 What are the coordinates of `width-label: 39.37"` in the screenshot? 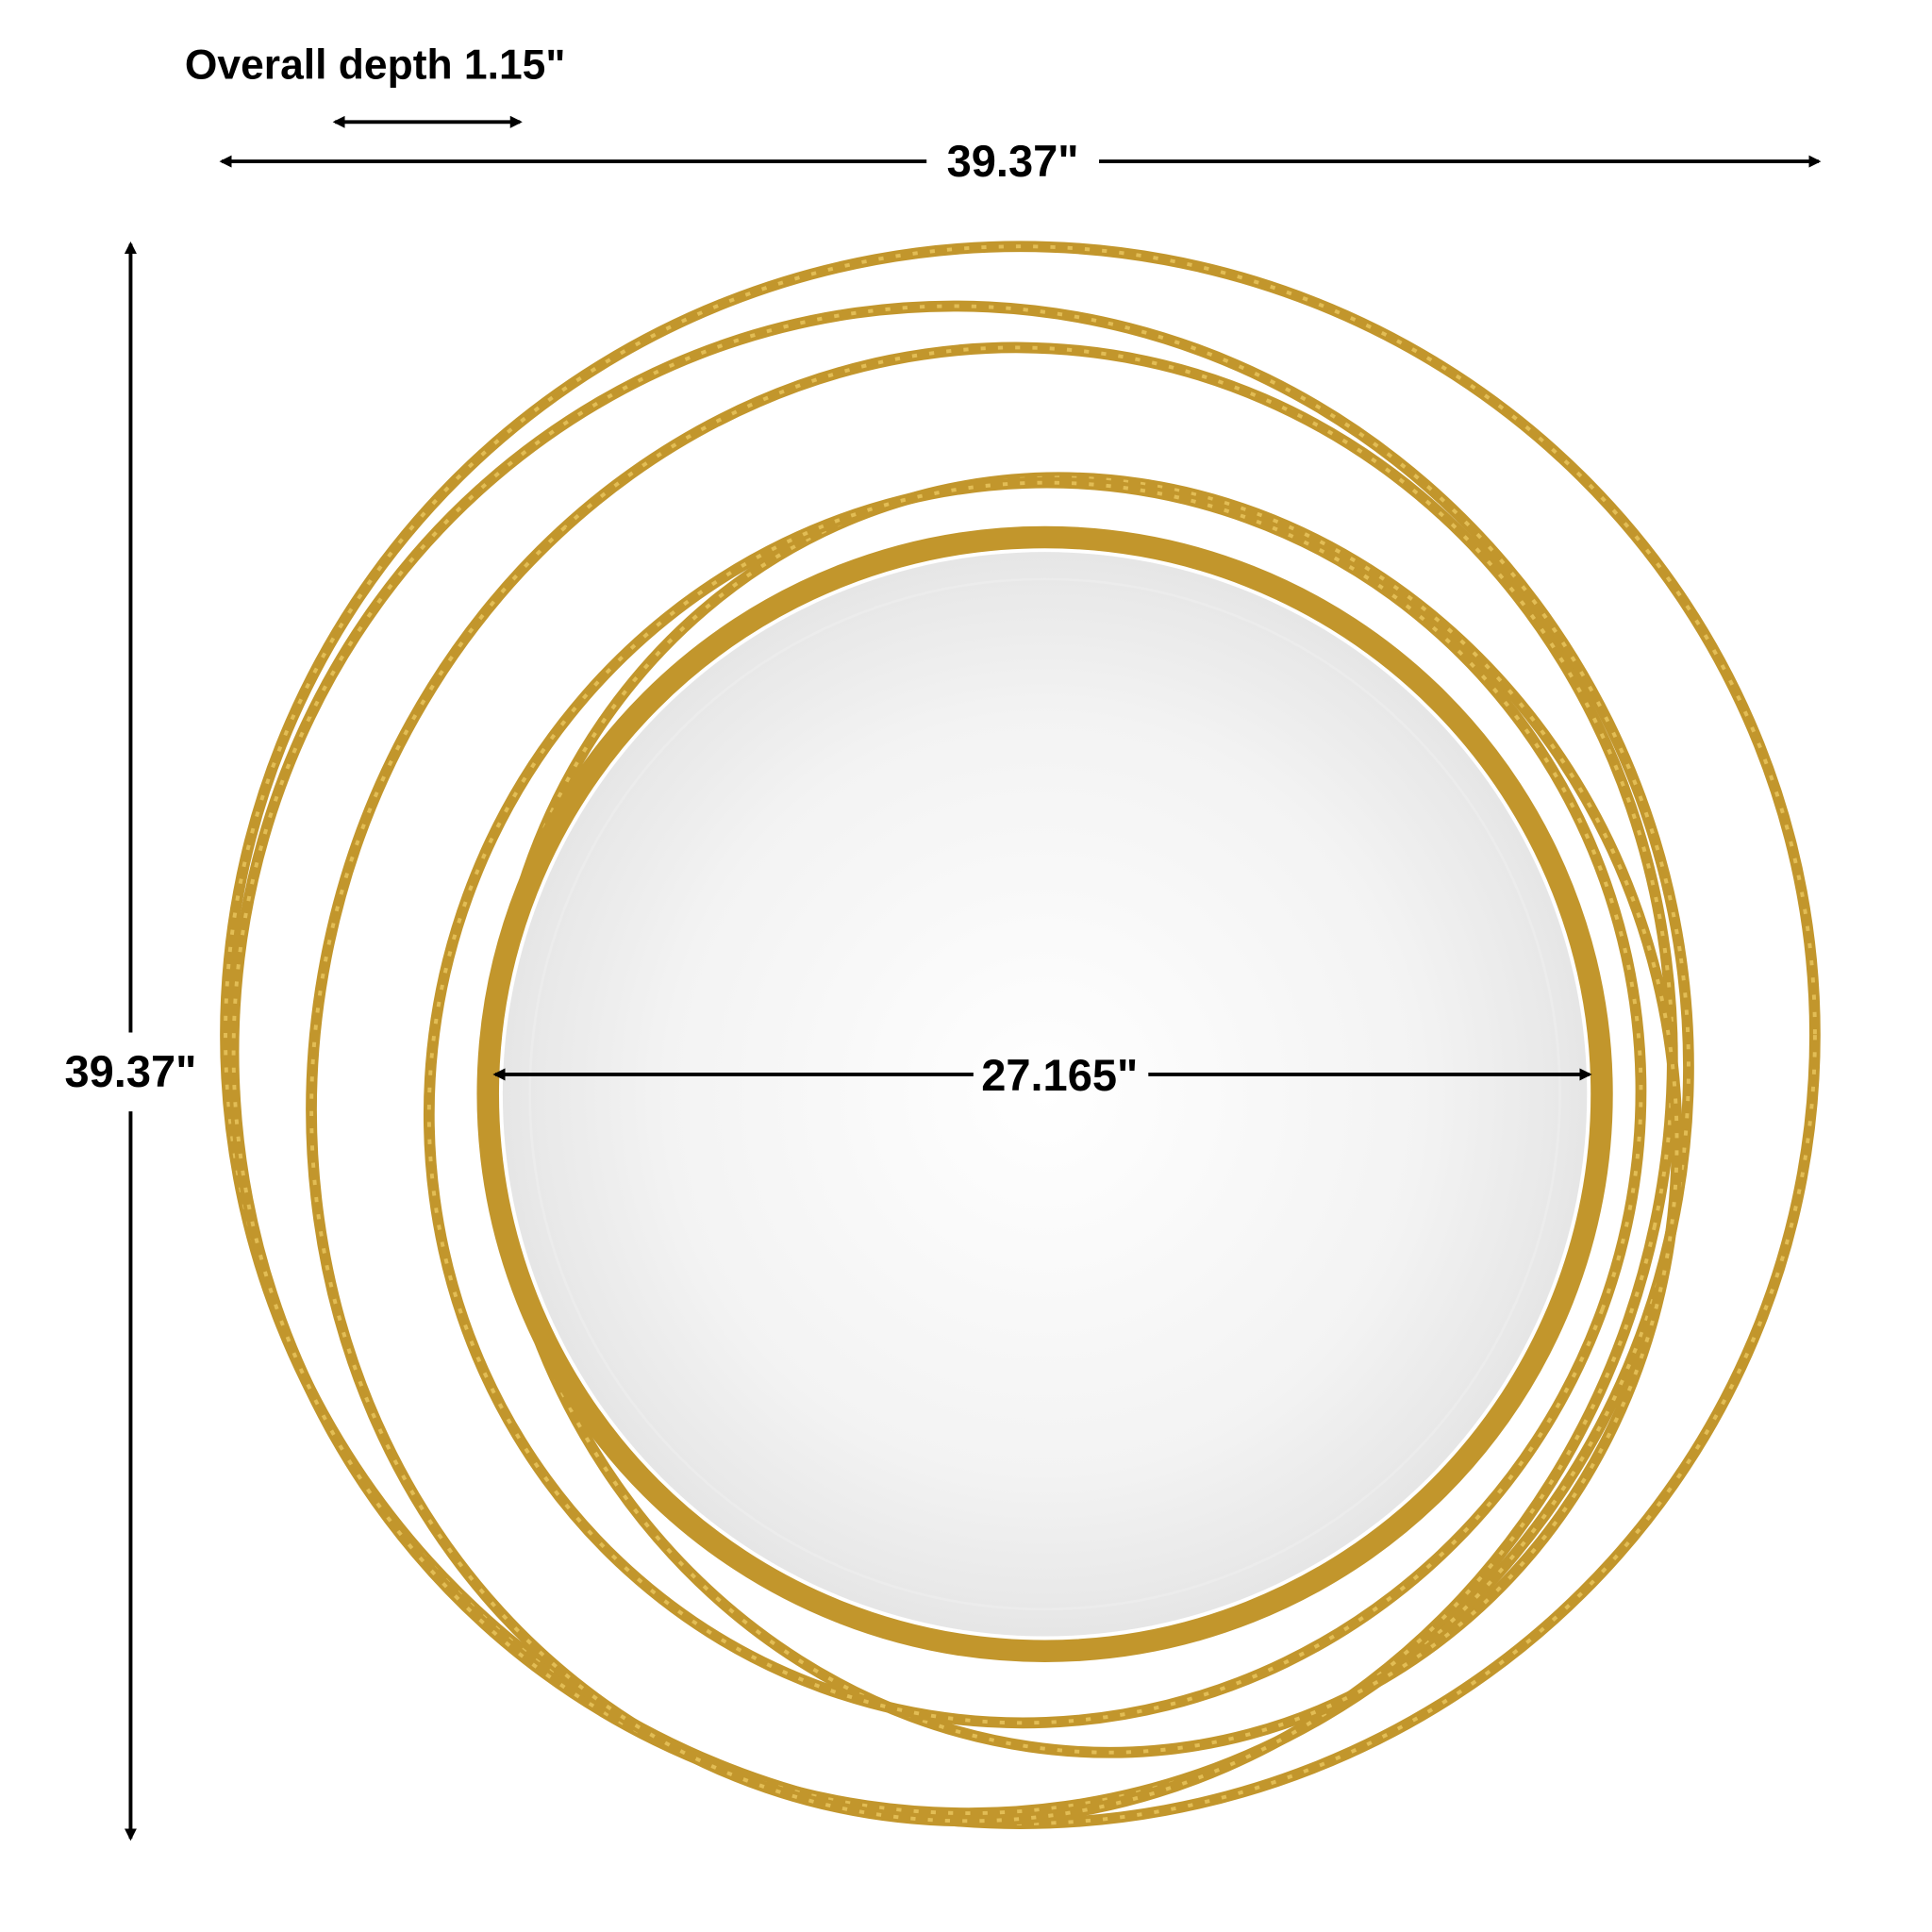 It's located at (1013, 161).